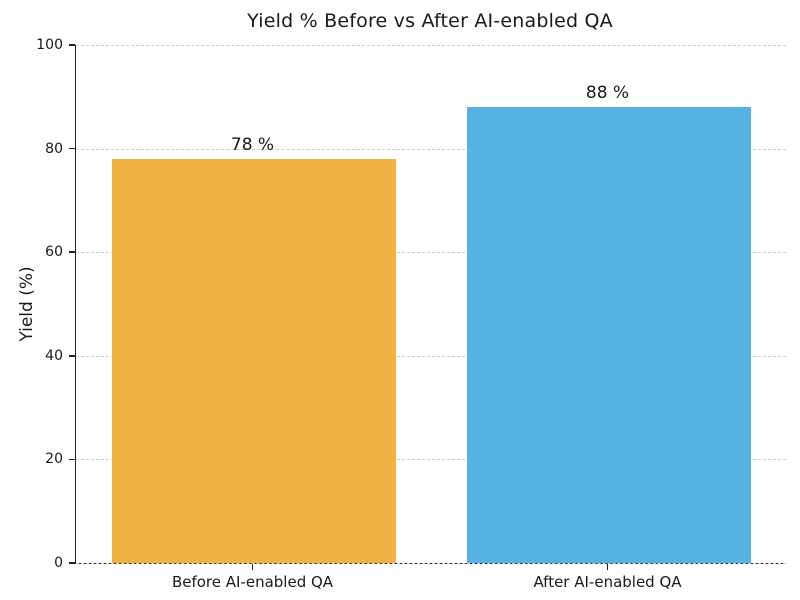 The image size is (800, 600). I want to click on y-tick-label-80: 80, so click(54, 148).